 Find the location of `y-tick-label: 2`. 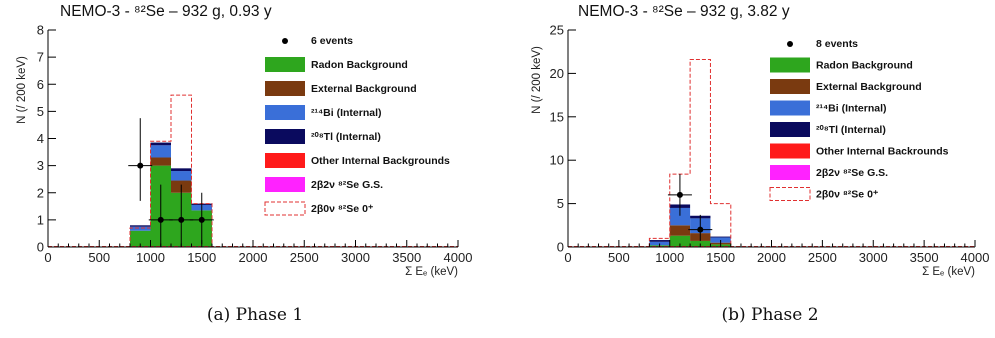

y-tick-label: 2 is located at coordinates (40, 192).